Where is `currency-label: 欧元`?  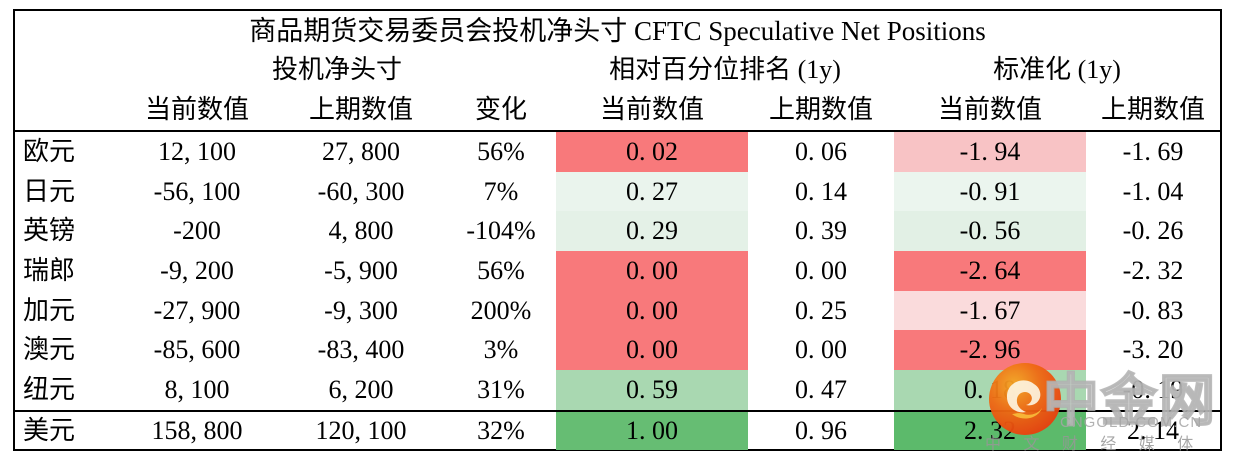 currency-label: 欧元 is located at coordinates (49, 151).